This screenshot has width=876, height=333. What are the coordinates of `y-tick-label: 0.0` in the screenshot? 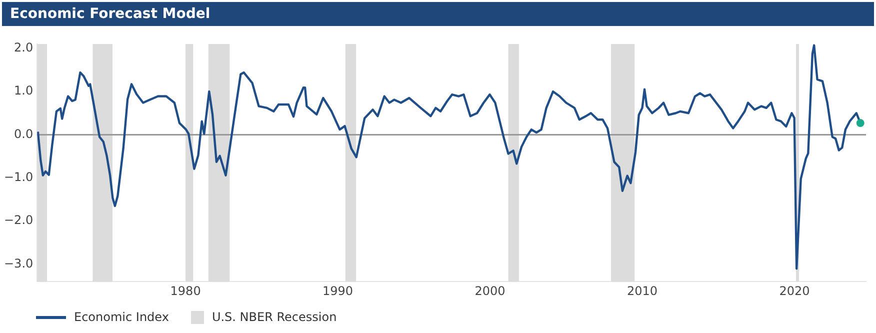 It's located at (24, 133).